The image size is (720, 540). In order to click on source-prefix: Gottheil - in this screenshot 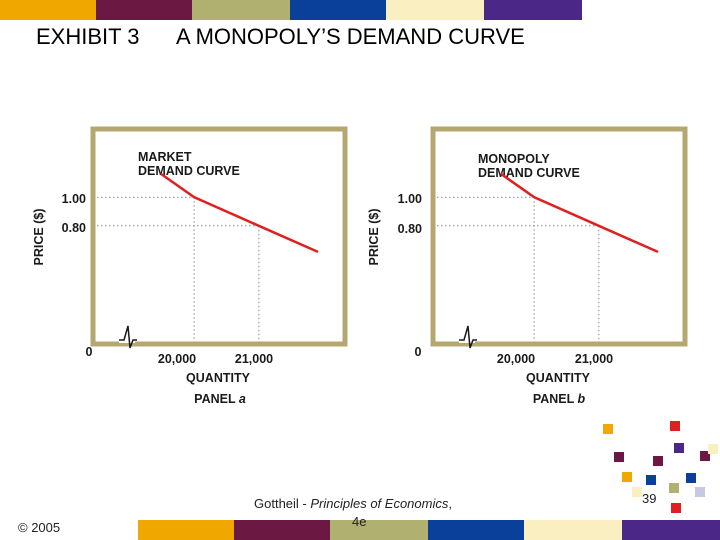, I will do `click(282, 503)`.